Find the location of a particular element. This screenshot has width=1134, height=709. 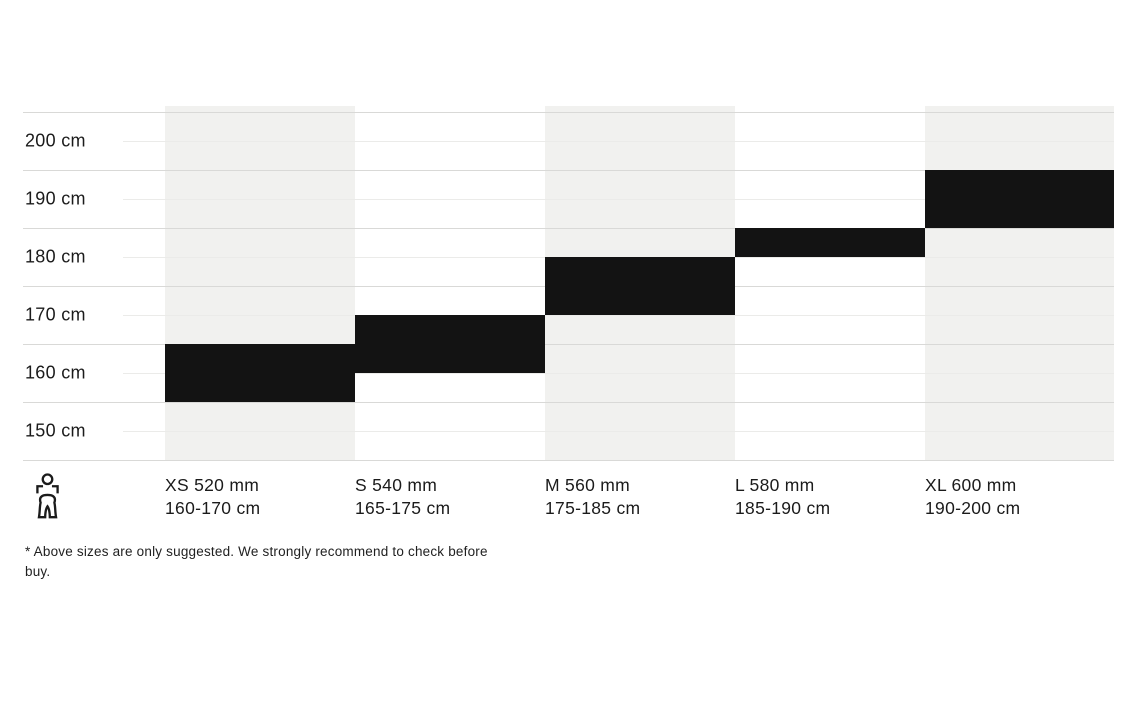

size-label-xs: XS 520 mm 160-170 cm is located at coordinates (212, 496).